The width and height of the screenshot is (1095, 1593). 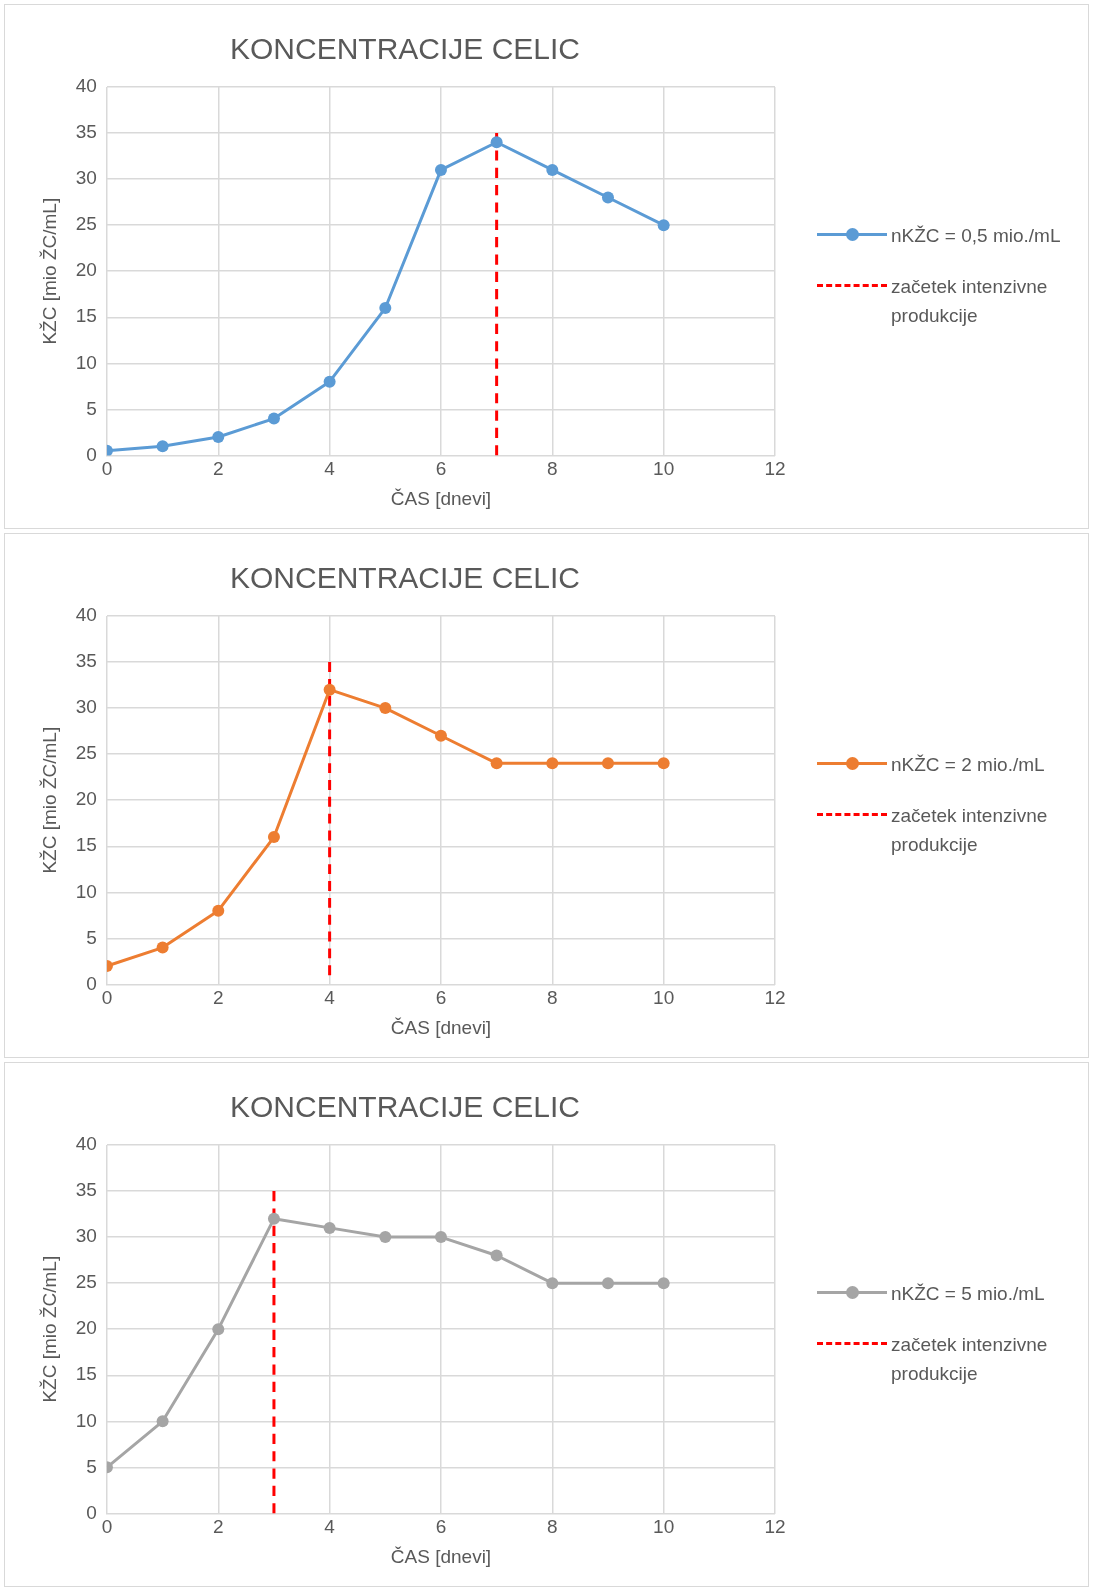 What do you see at coordinates (968, 1294) in the screenshot?
I see `legend-label: nKŽC = 5 mio./mL` at bounding box center [968, 1294].